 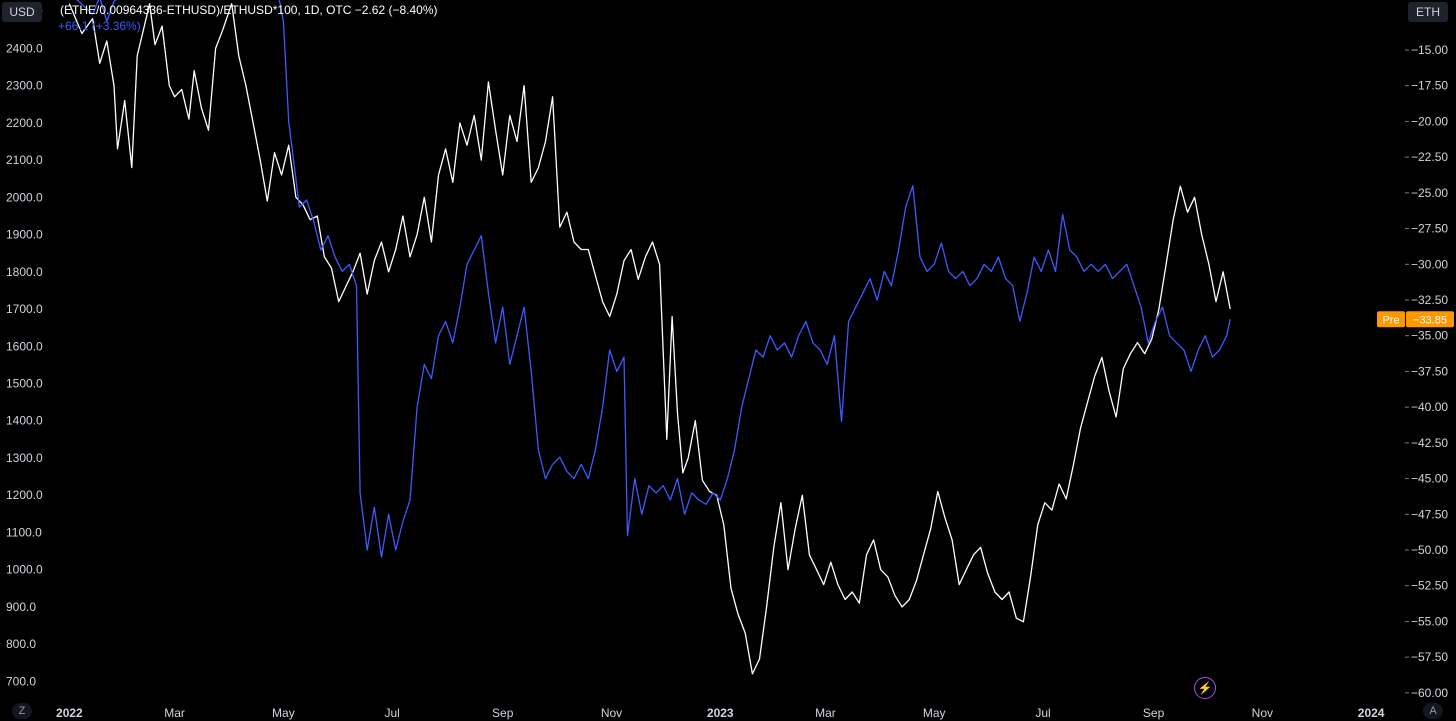 I want to click on right-axis-tick: −25.00, so click(x=1429, y=193).